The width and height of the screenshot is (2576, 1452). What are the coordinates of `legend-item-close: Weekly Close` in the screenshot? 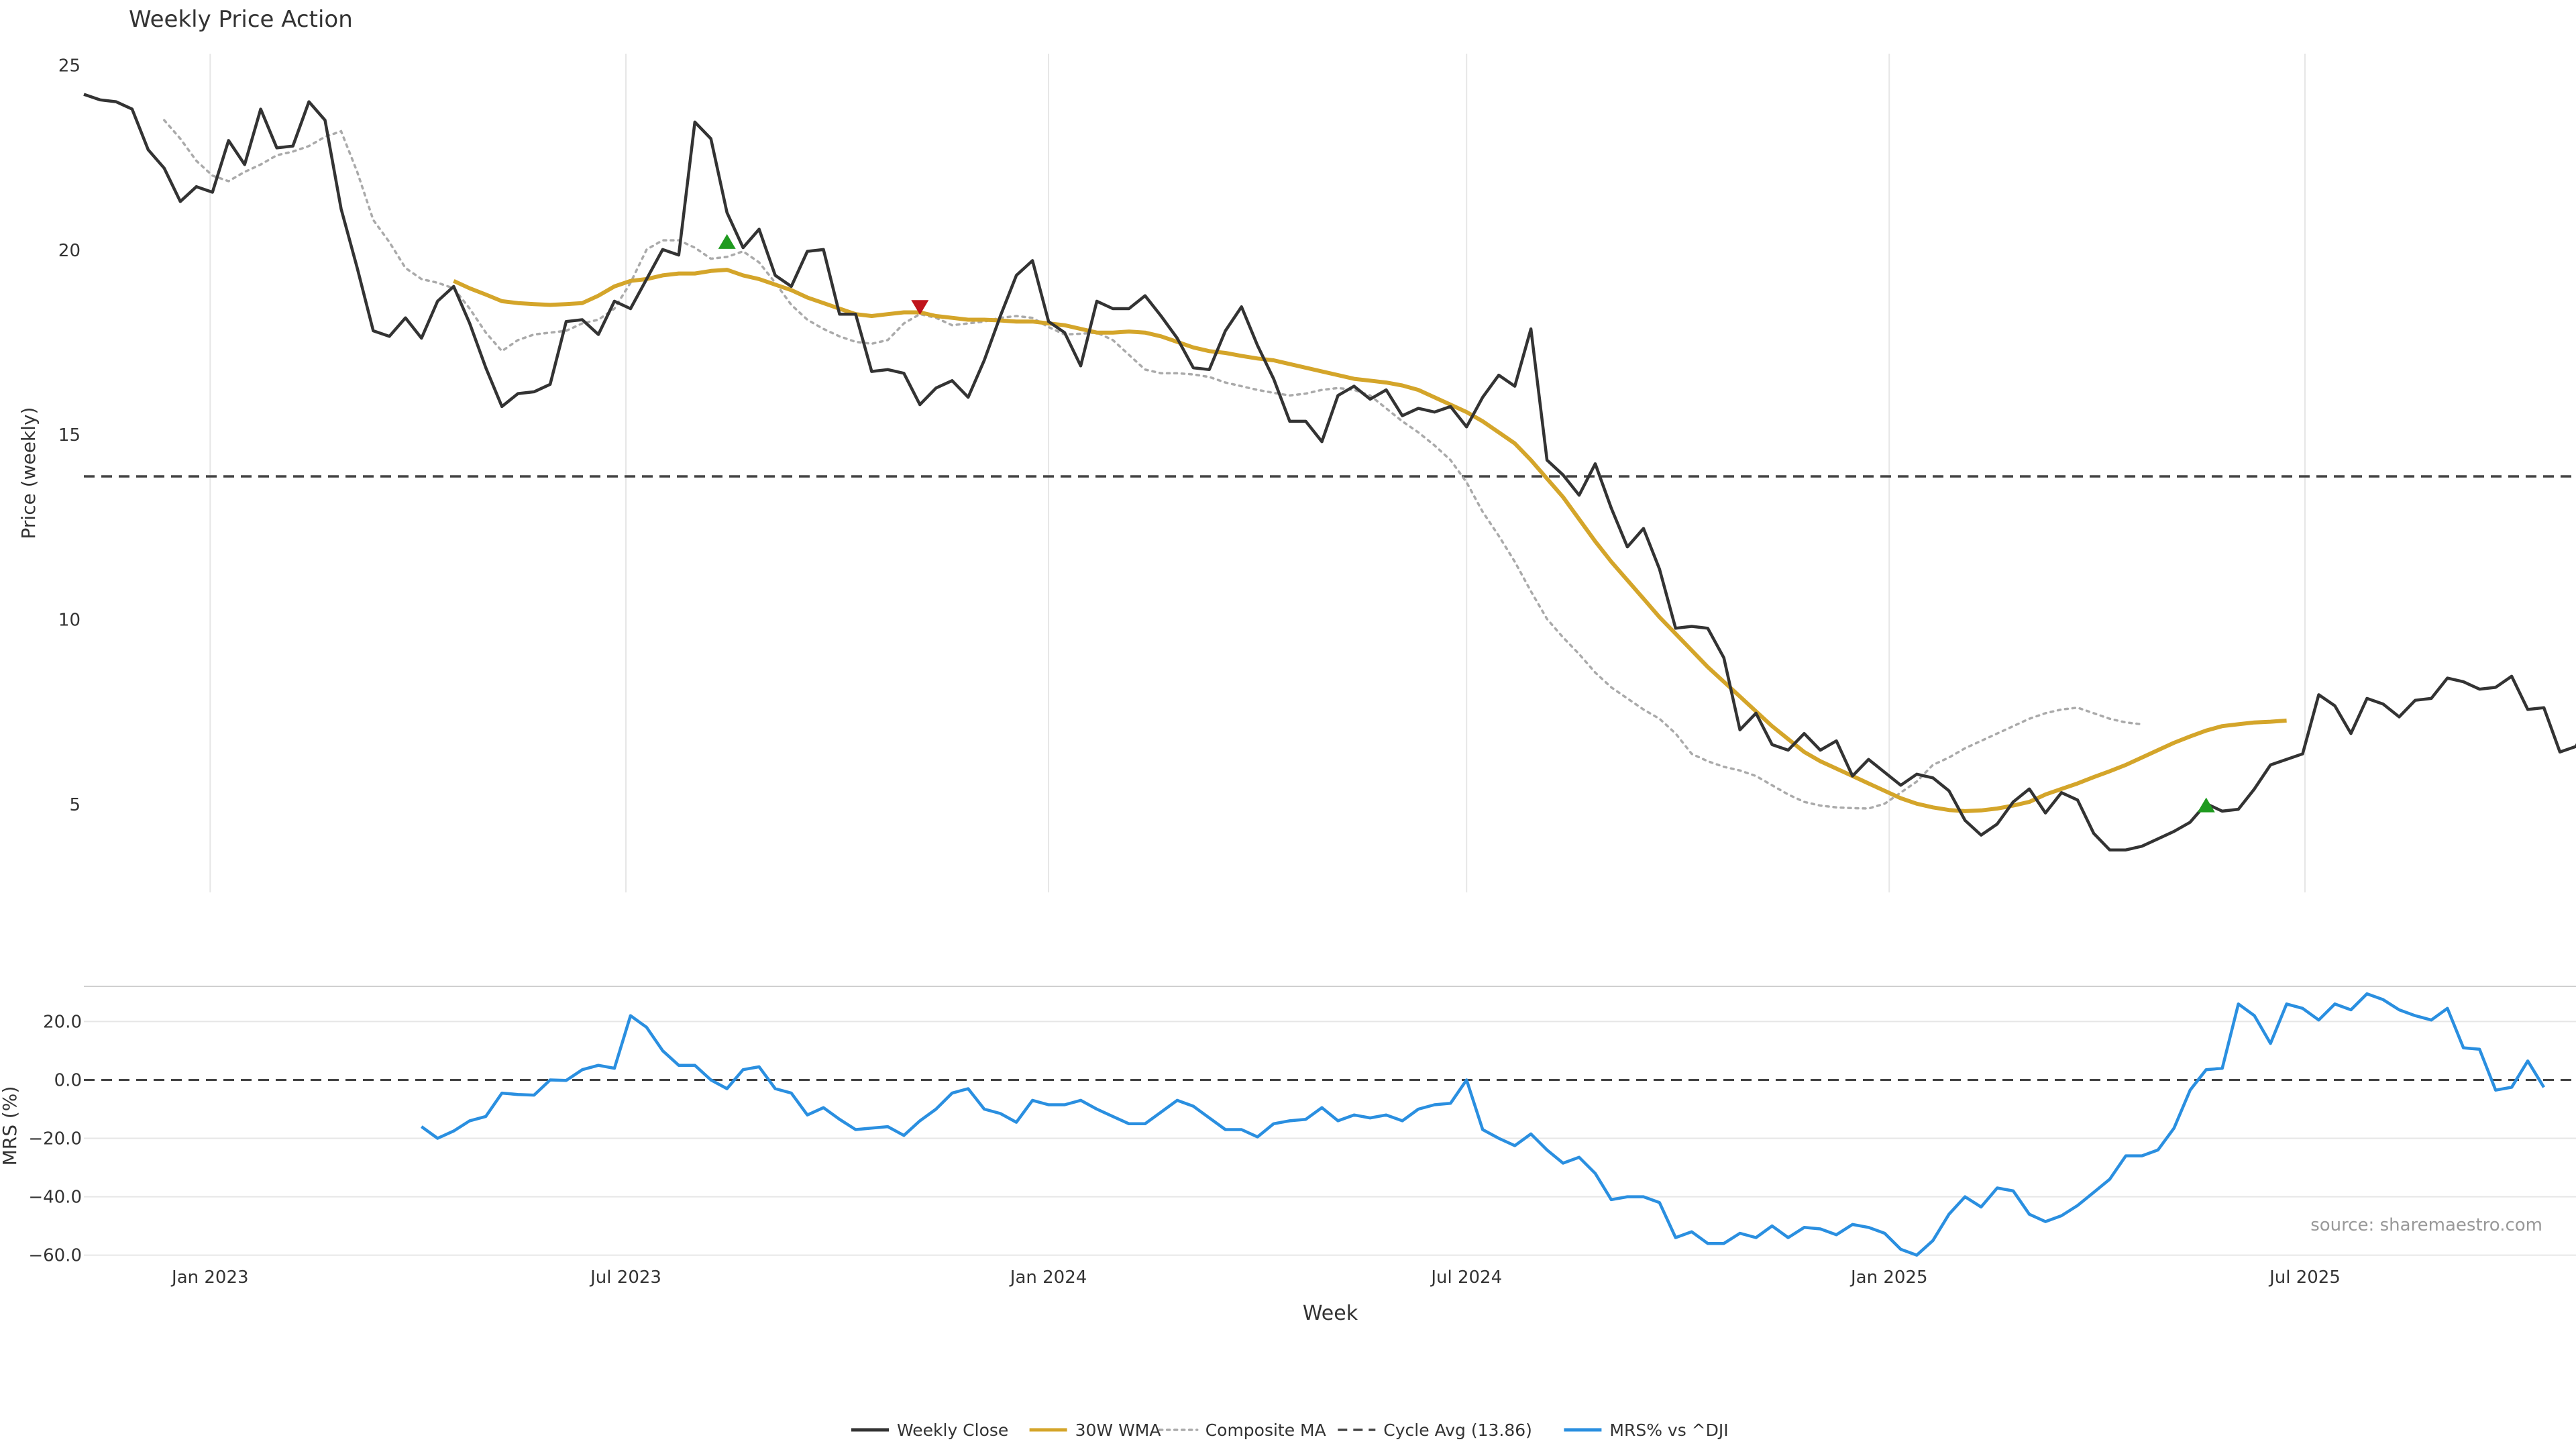 It's located at (929, 1430).